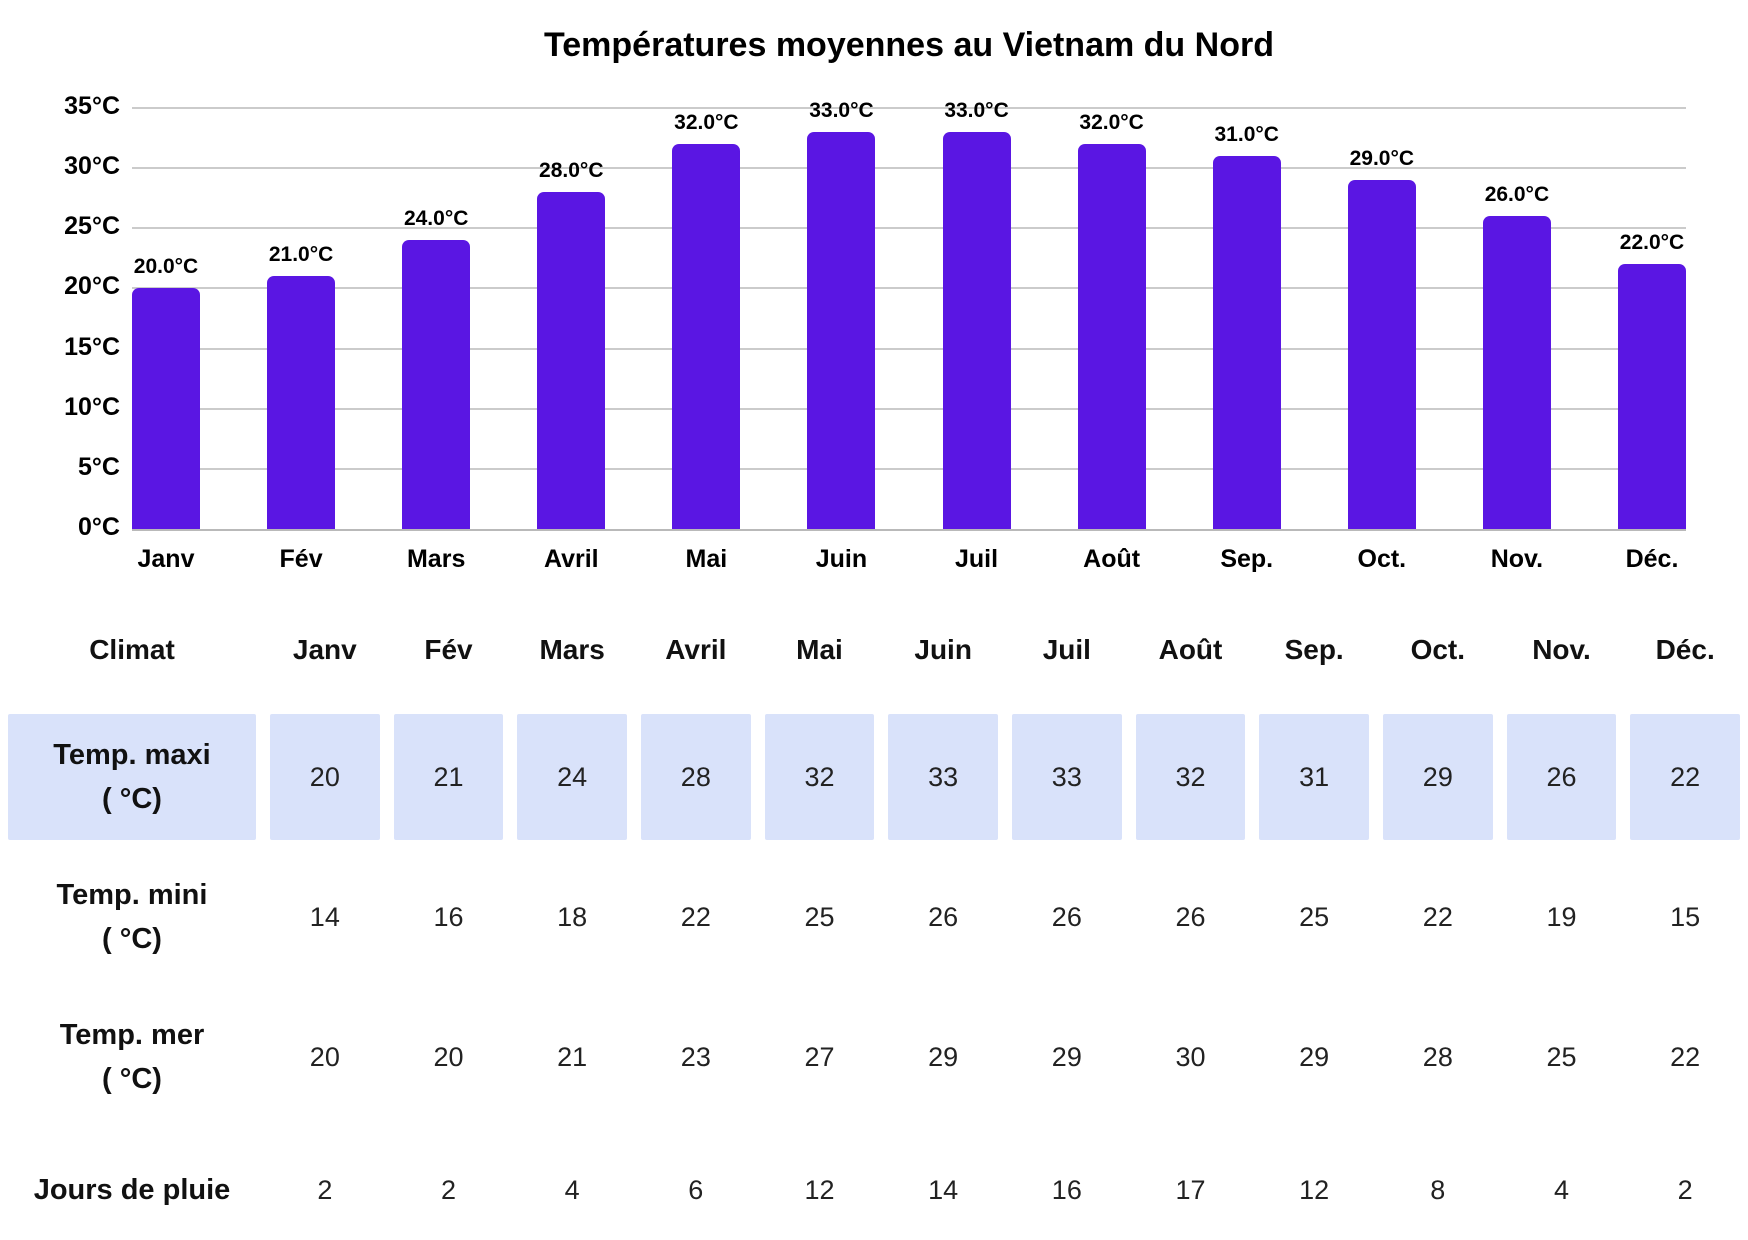 This screenshot has height=1240, width=1748. I want to click on bar-value-label: 22.0°C, so click(1652, 243).